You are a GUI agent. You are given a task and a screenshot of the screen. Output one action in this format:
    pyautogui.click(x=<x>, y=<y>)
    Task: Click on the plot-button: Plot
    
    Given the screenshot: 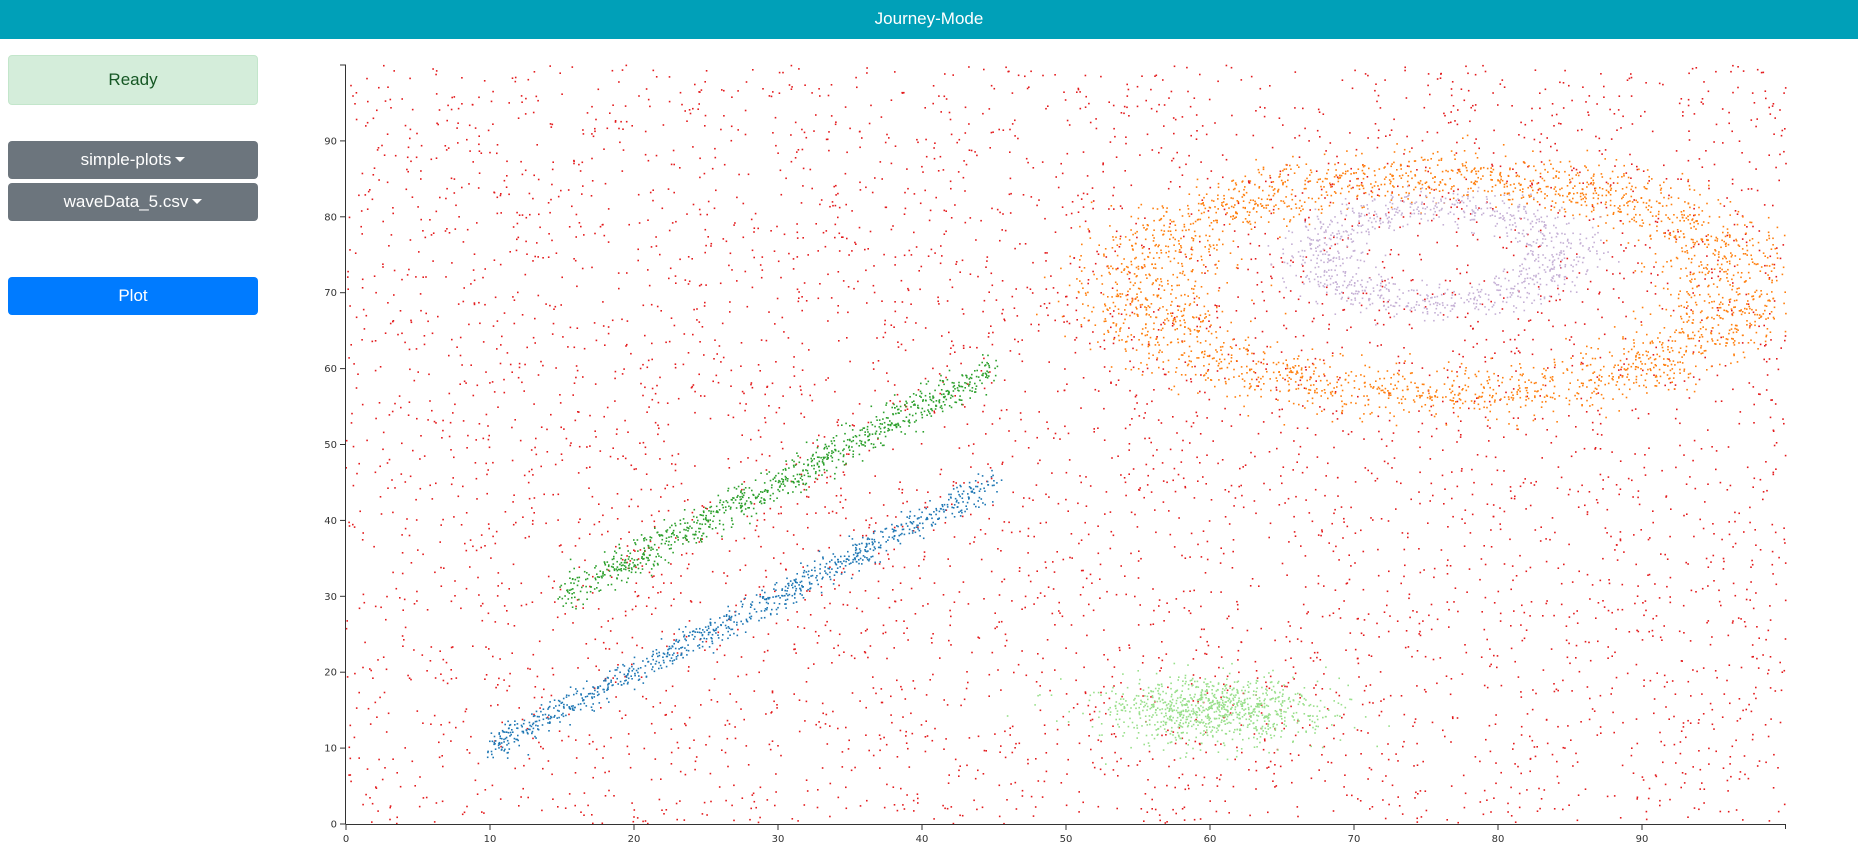 What is the action you would take?
    pyautogui.click(x=133, y=296)
    